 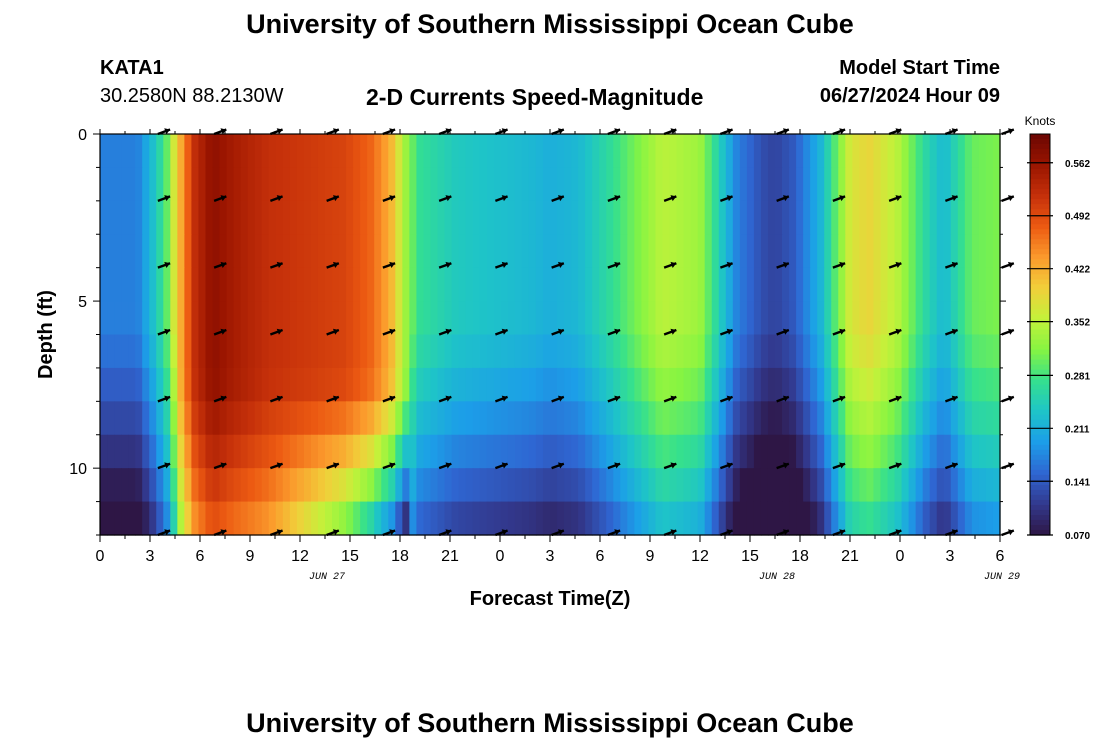 I want to click on x-tick-label: 0, so click(x=500, y=556).